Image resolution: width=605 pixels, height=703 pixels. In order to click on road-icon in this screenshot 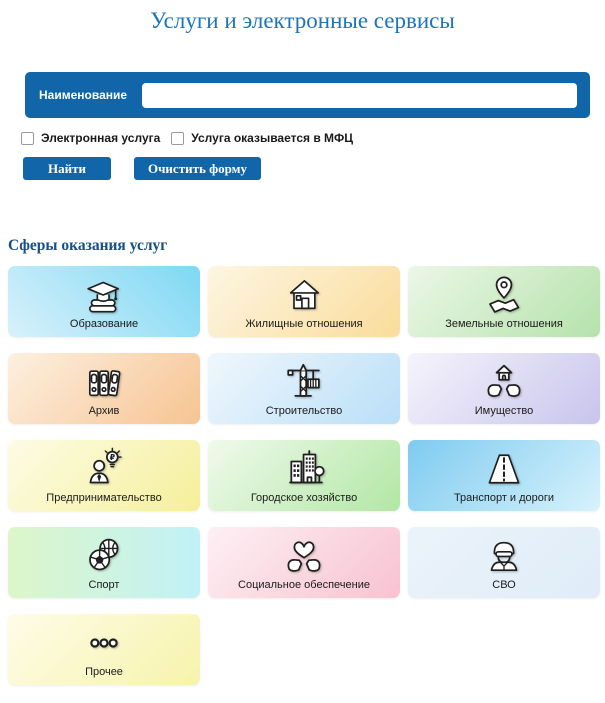, I will do `click(504, 468)`.